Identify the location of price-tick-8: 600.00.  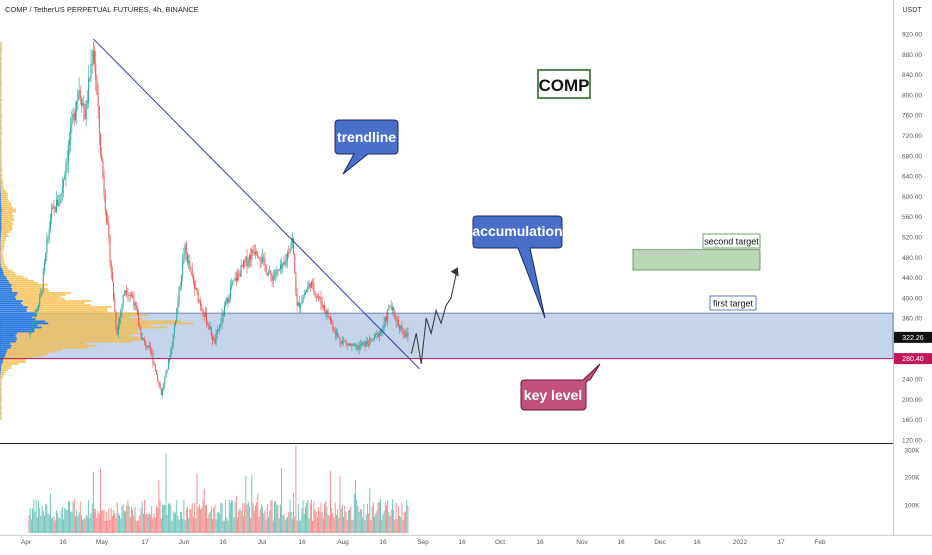
(912, 197).